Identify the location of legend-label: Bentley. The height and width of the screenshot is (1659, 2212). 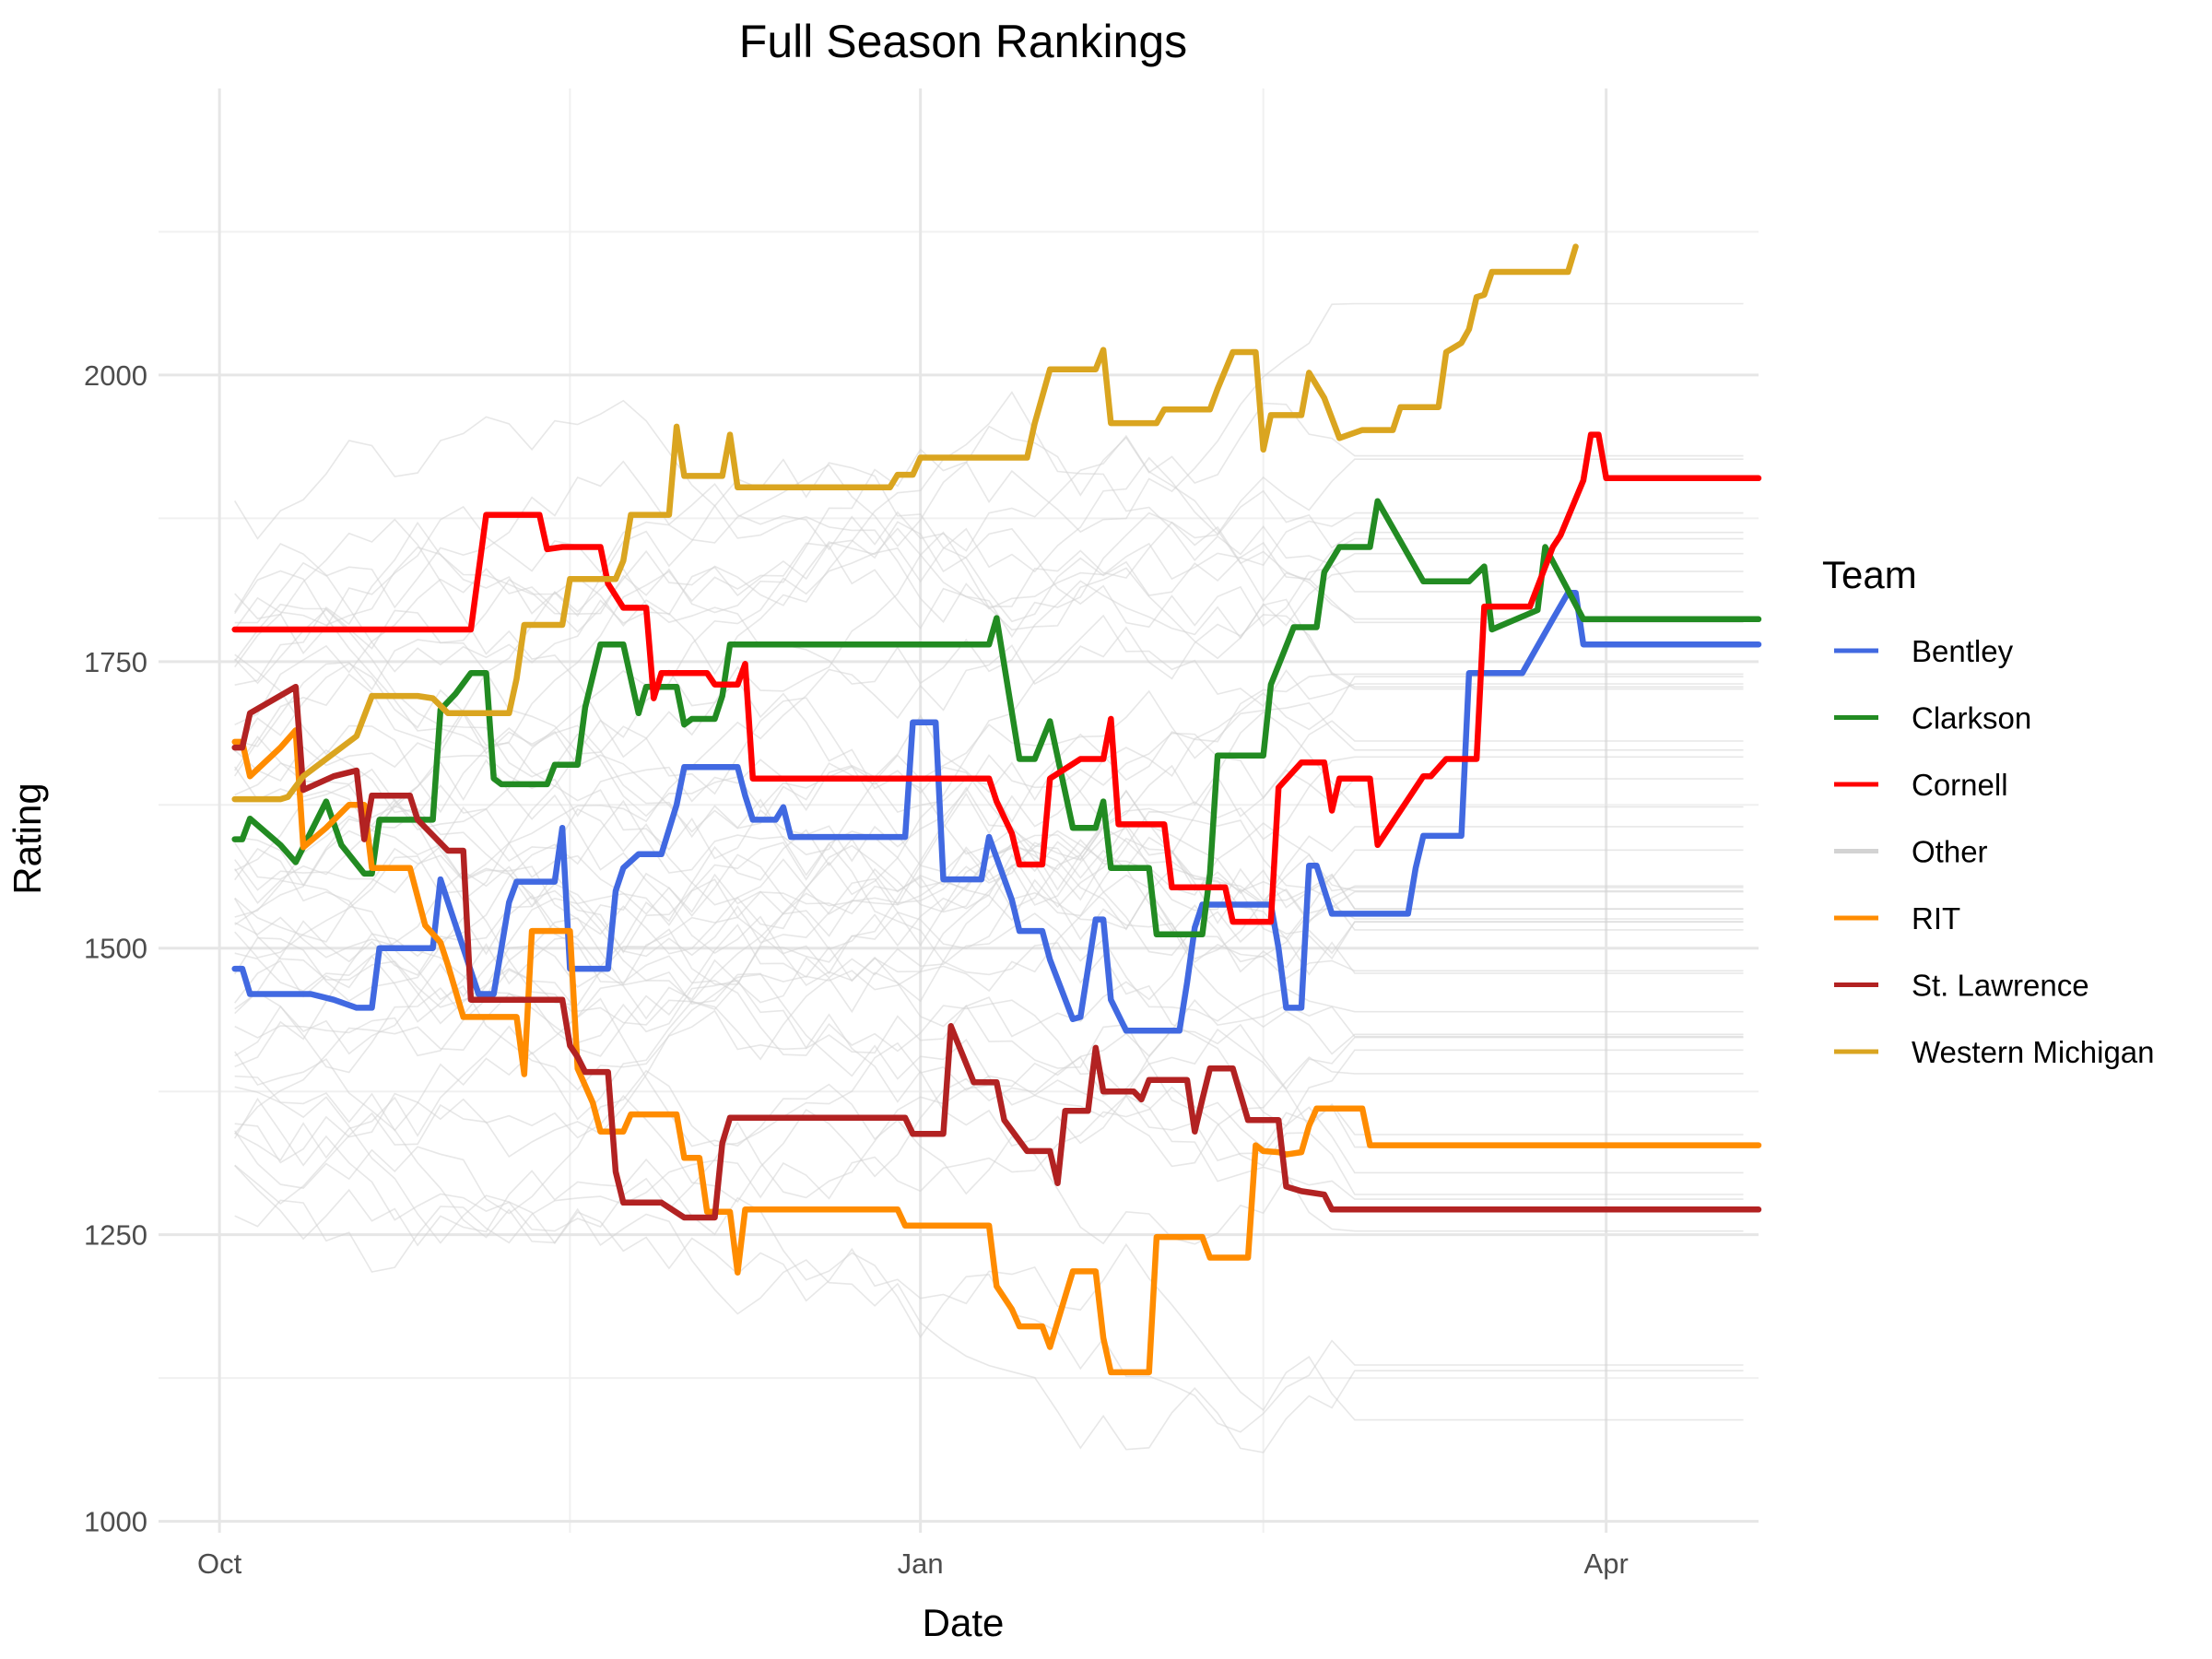
(1963, 651).